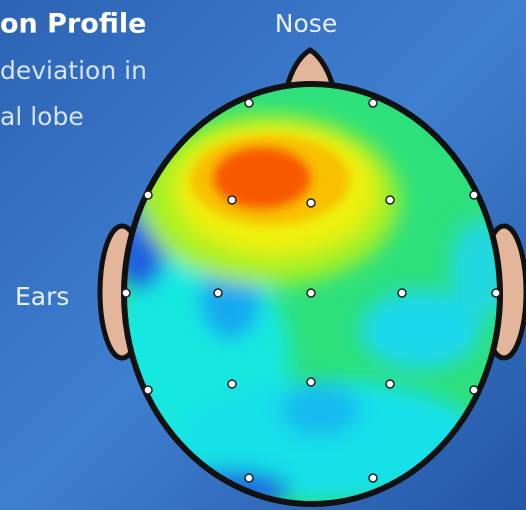 This screenshot has height=510, width=526. Describe the element at coordinates (42, 116) in the screenshot. I see `description-line: al lobe` at that location.